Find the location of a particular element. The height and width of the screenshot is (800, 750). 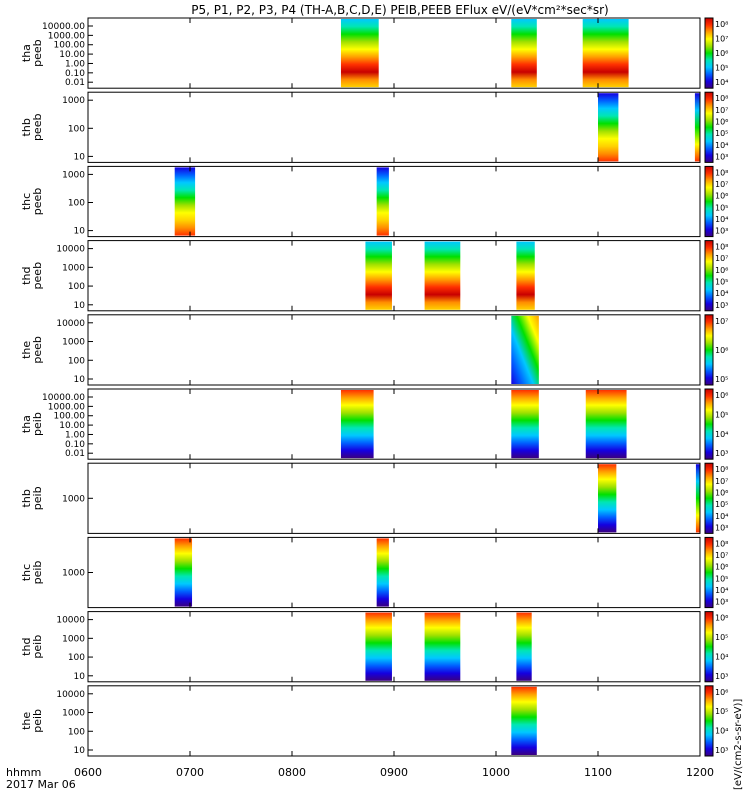

date-label: 2017 Mar 06 is located at coordinates (41, 784).